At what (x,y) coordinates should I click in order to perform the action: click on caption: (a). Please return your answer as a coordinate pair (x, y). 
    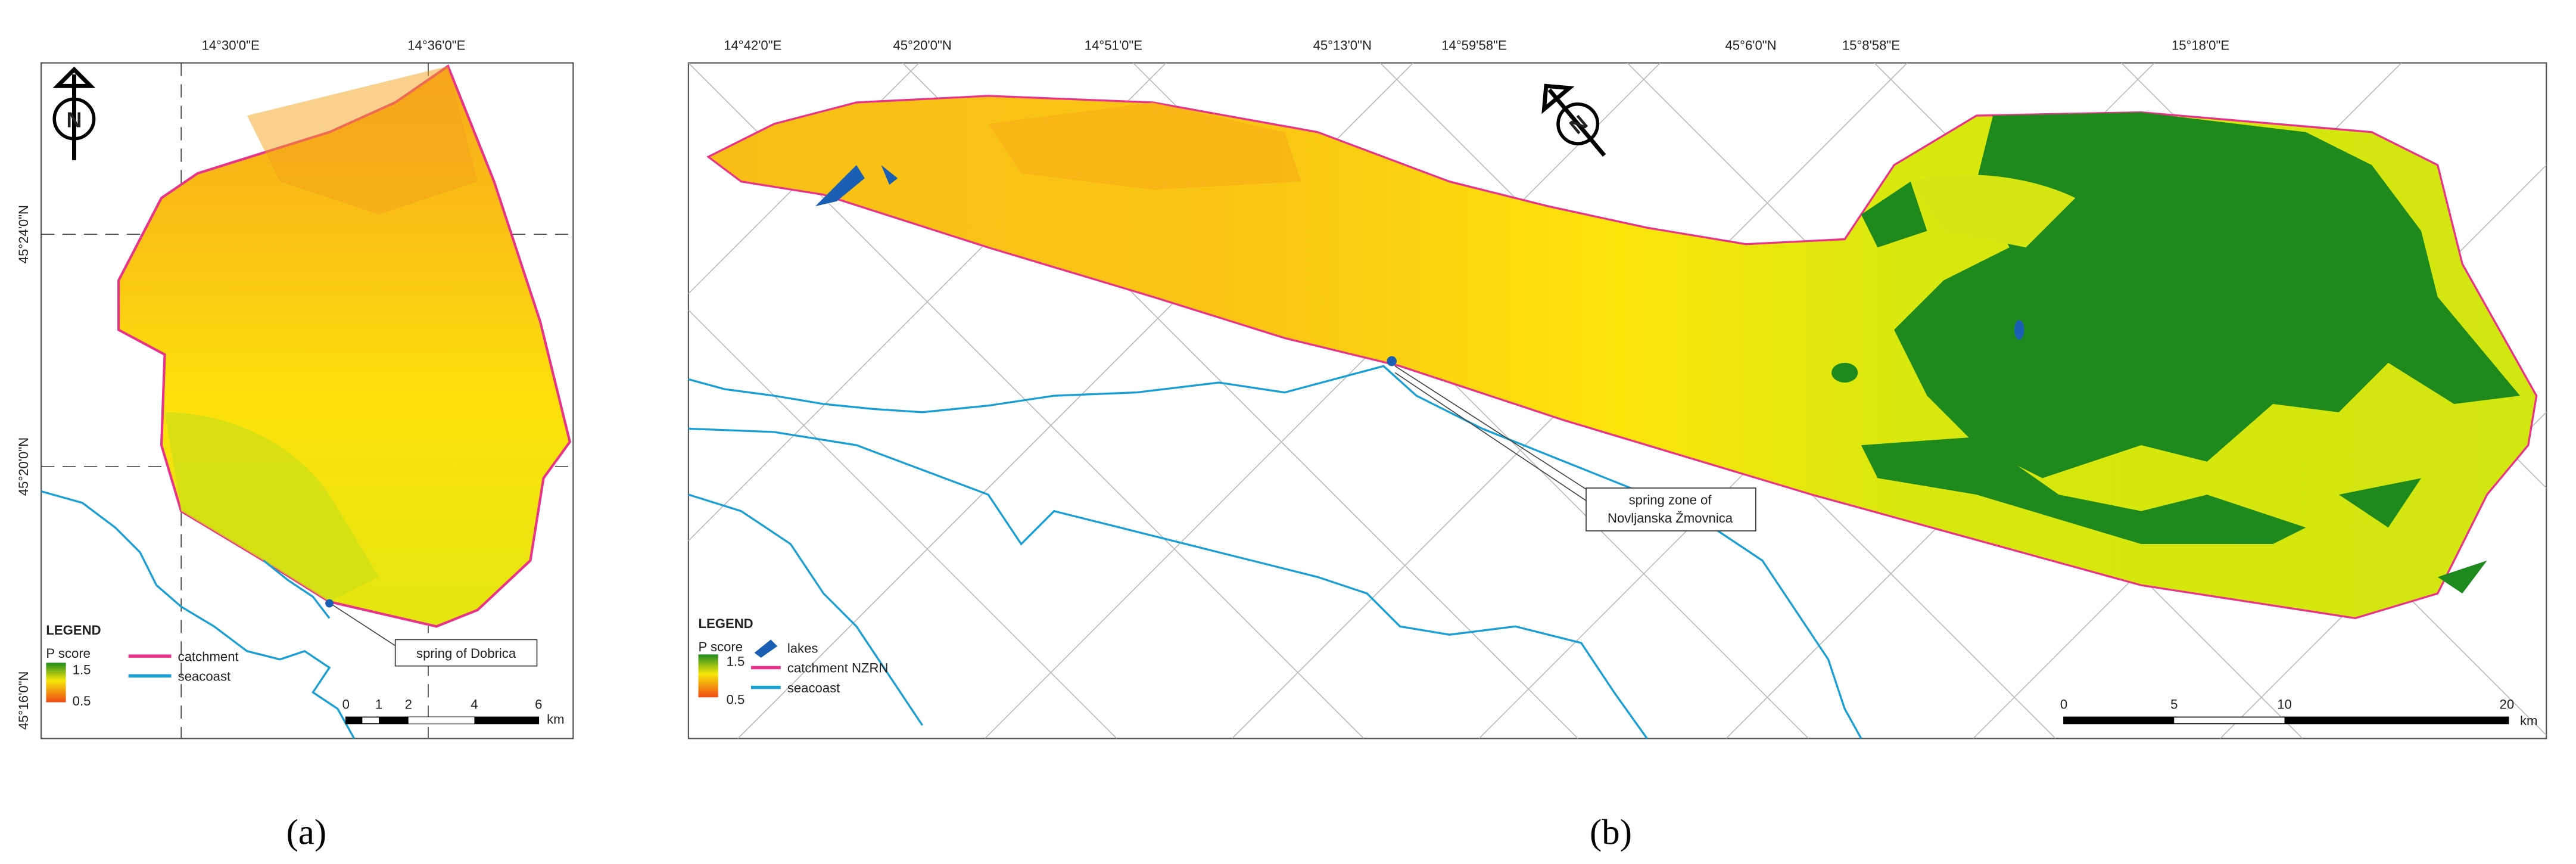
    Looking at the image, I should click on (306, 832).